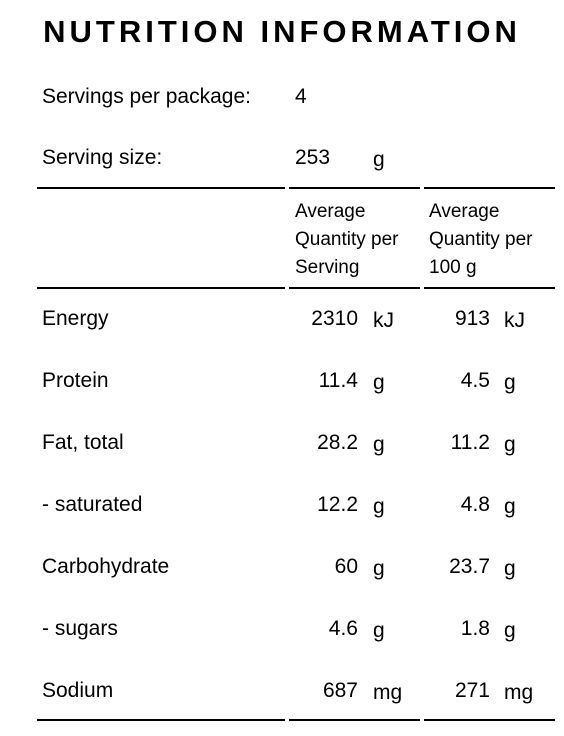  What do you see at coordinates (469, 566) in the screenshot?
I see `per-100g-value: 23.7` at bounding box center [469, 566].